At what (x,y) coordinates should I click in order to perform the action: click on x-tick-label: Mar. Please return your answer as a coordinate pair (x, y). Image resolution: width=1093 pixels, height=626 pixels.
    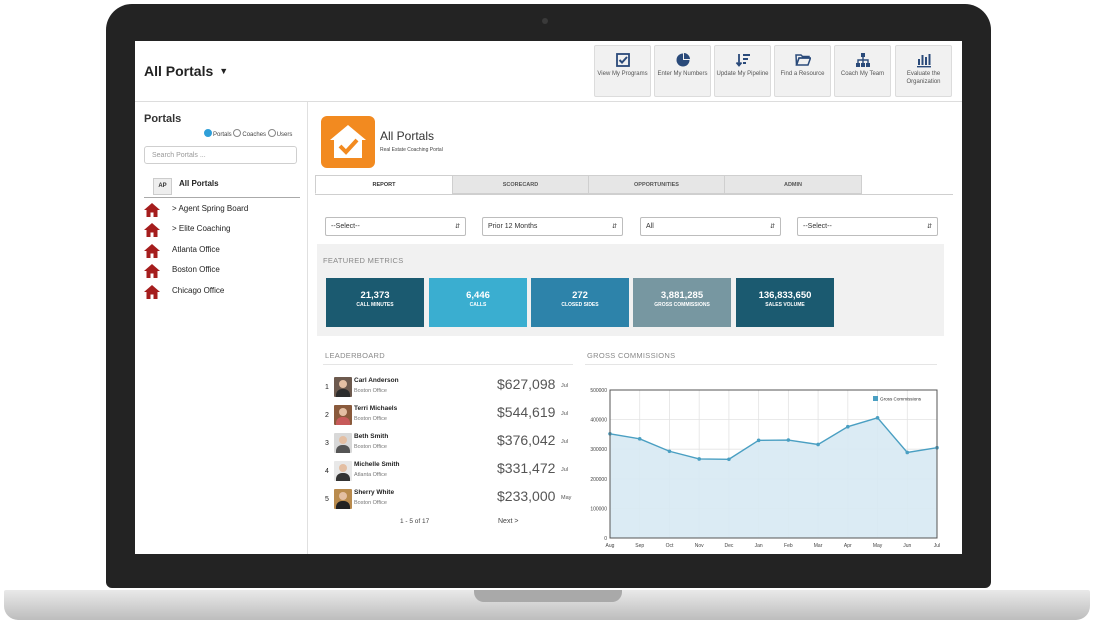
    Looking at the image, I should click on (818, 546).